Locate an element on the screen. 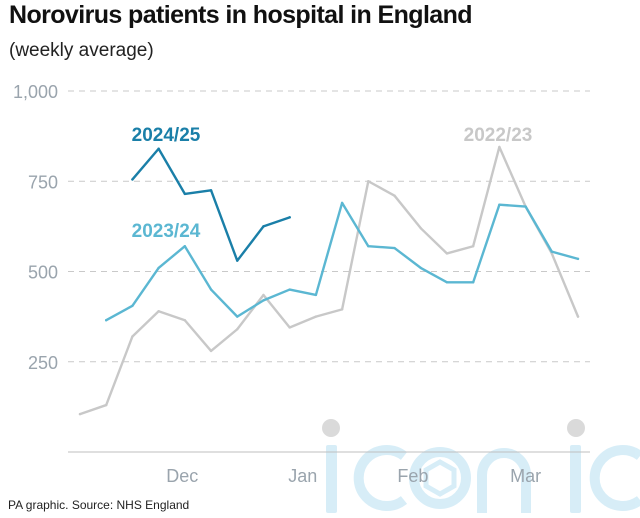 Image resolution: width=640 pixels, height=518 pixels. series-labels: 2022/23 2023/24 2024/25 is located at coordinates (332, 183).